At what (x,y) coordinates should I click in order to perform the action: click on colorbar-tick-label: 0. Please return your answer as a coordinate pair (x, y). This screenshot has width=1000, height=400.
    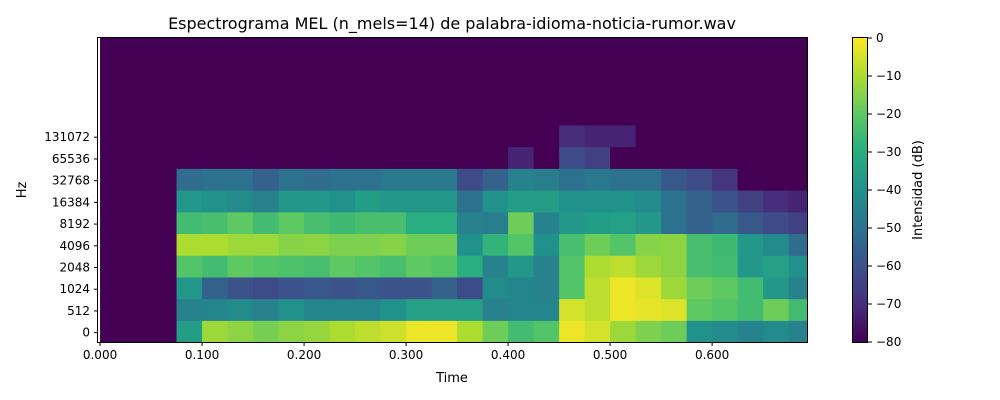
    Looking at the image, I should click on (880, 38).